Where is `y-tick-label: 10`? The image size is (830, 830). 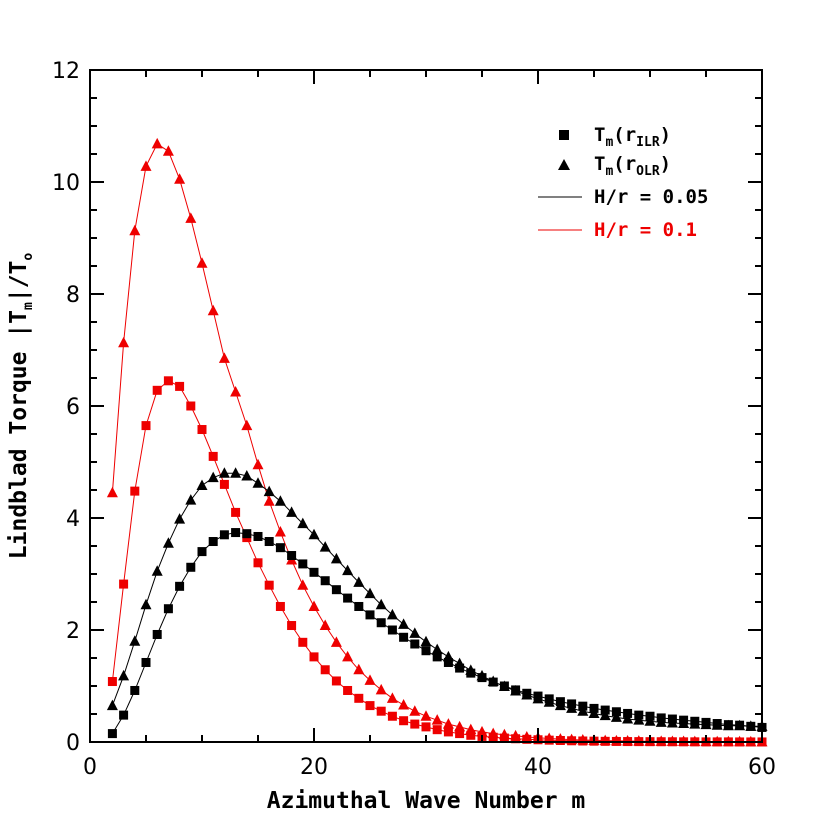
y-tick-label: 10 is located at coordinates (66, 183).